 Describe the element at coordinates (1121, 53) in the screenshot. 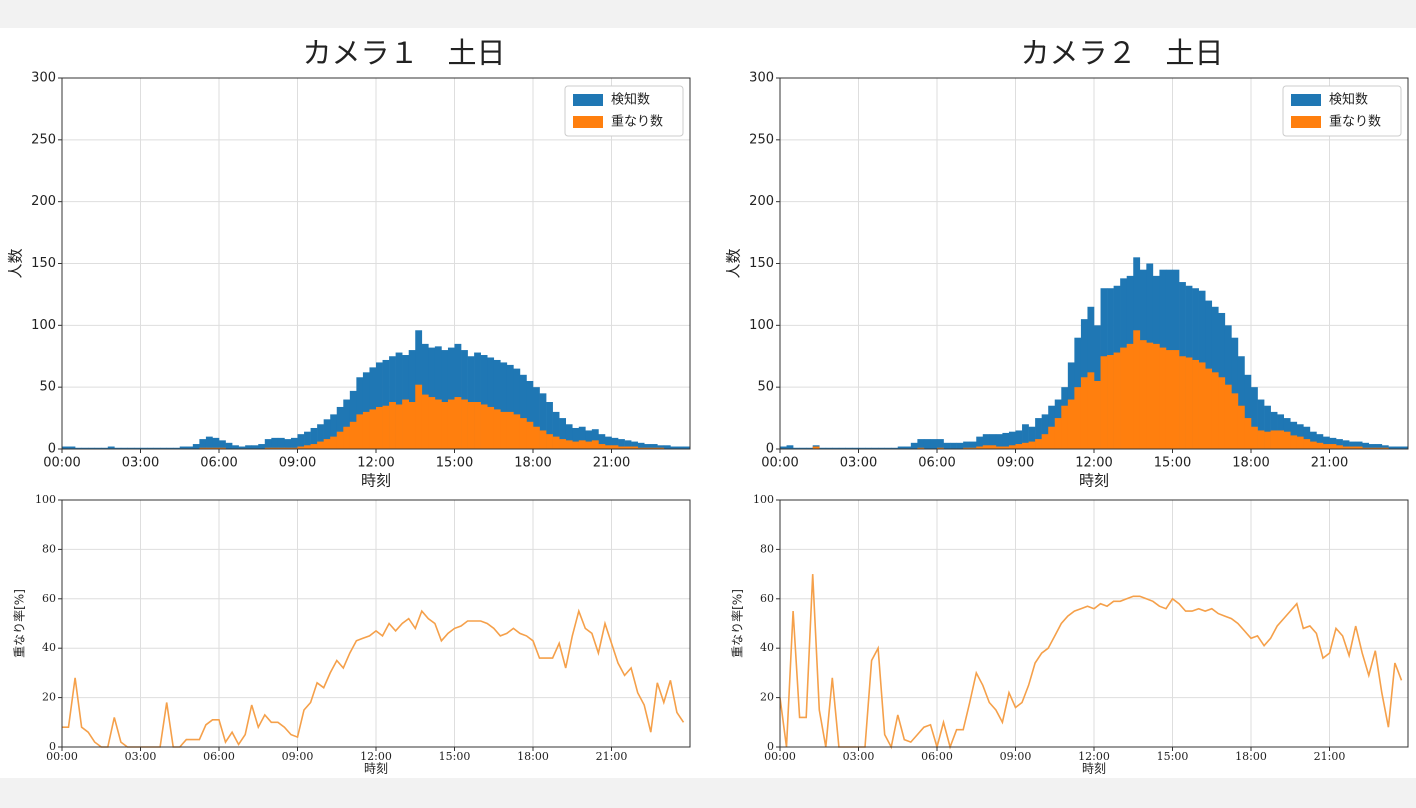

I see `chart-title: カメラ２ 土日` at that location.